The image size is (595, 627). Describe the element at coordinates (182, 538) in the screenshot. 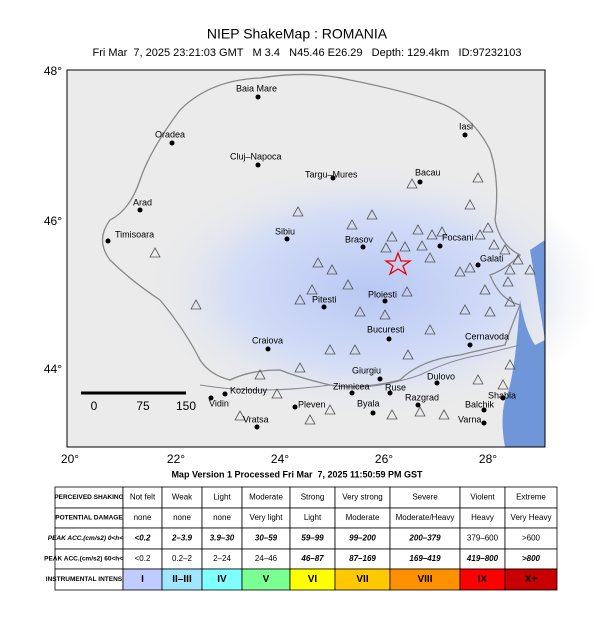

I see `cell-text: 2–3.9` at that location.